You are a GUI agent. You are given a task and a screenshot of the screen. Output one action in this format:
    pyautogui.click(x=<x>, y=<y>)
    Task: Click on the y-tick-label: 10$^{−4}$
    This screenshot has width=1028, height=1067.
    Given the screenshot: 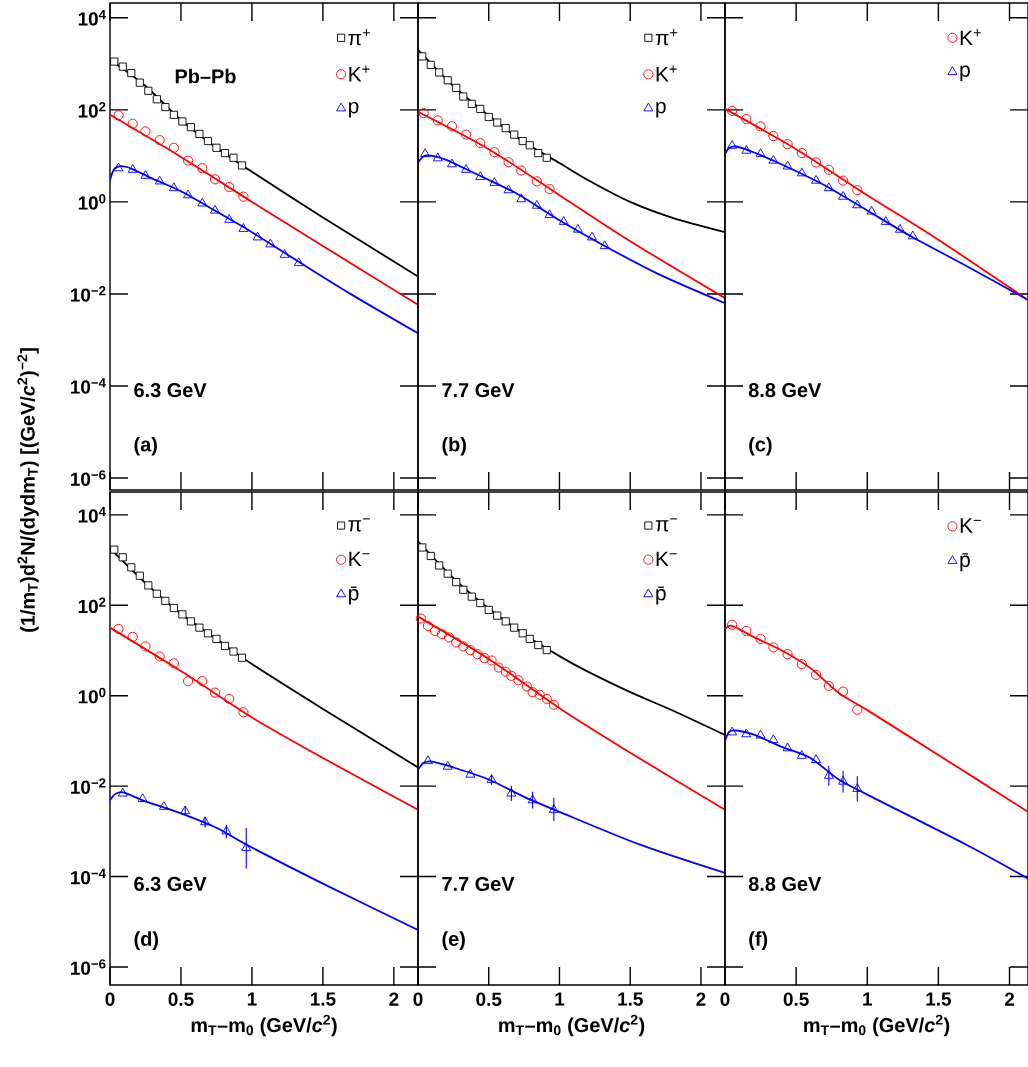 What is the action you would take?
    pyautogui.click(x=88, y=876)
    